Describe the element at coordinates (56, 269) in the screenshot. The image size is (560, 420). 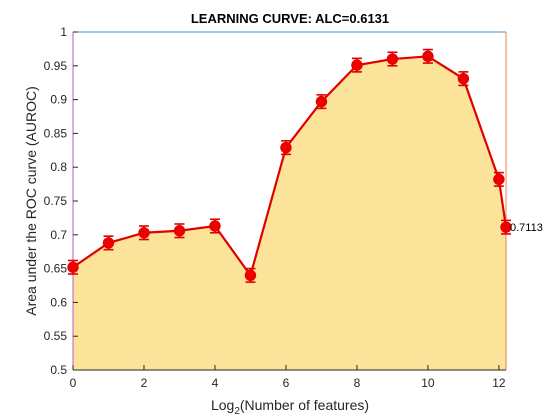
I see `y-tick-label: 0.65` at that location.